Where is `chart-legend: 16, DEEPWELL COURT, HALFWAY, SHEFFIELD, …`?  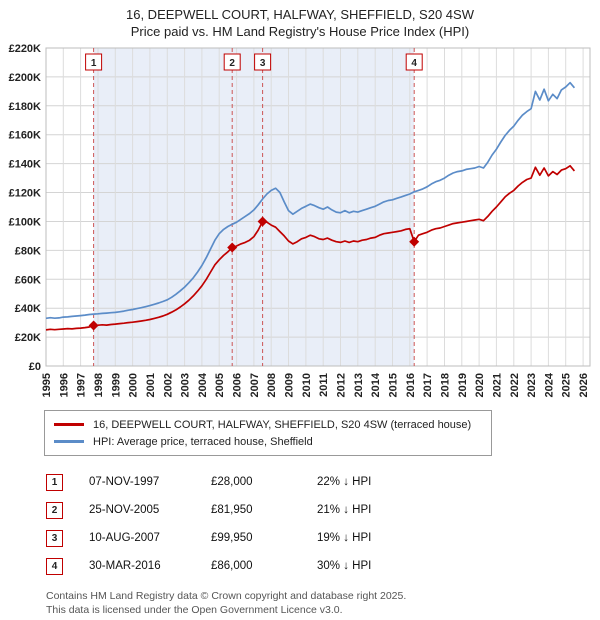
chart-legend: 16, DEEPWELL COURT, HALFWAY, SHEFFIELD, … is located at coordinates (268, 433).